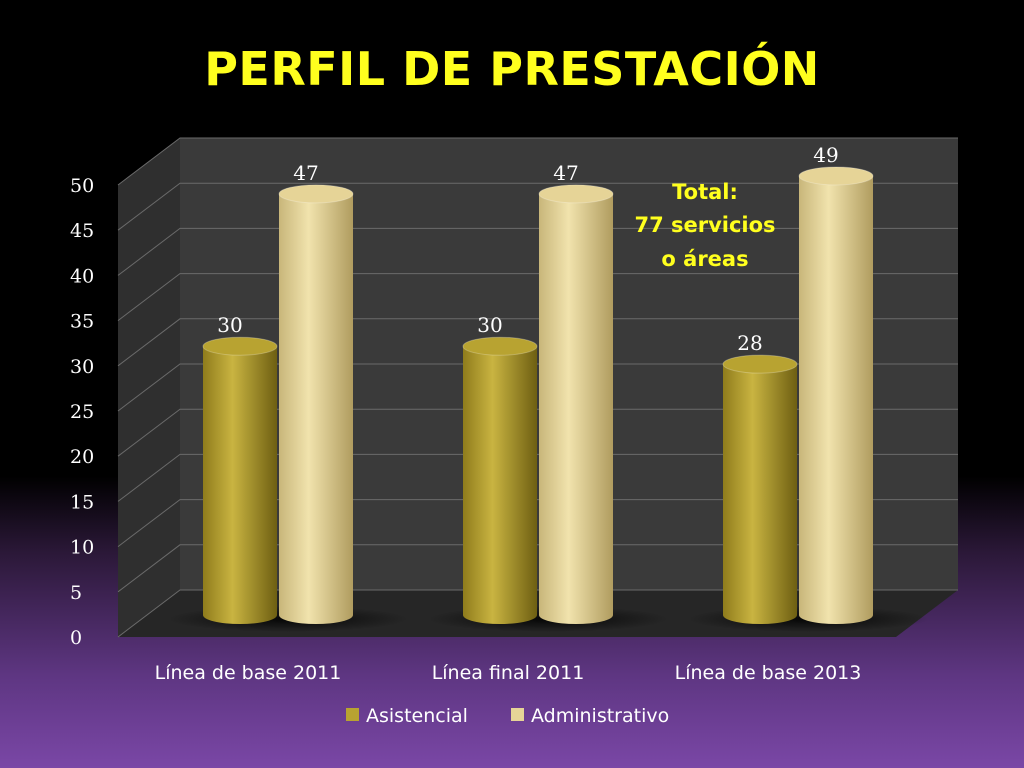 Image resolution: width=1024 pixels, height=768 pixels. I want to click on x-tick-label: Línea de base 2011, so click(248, 673).